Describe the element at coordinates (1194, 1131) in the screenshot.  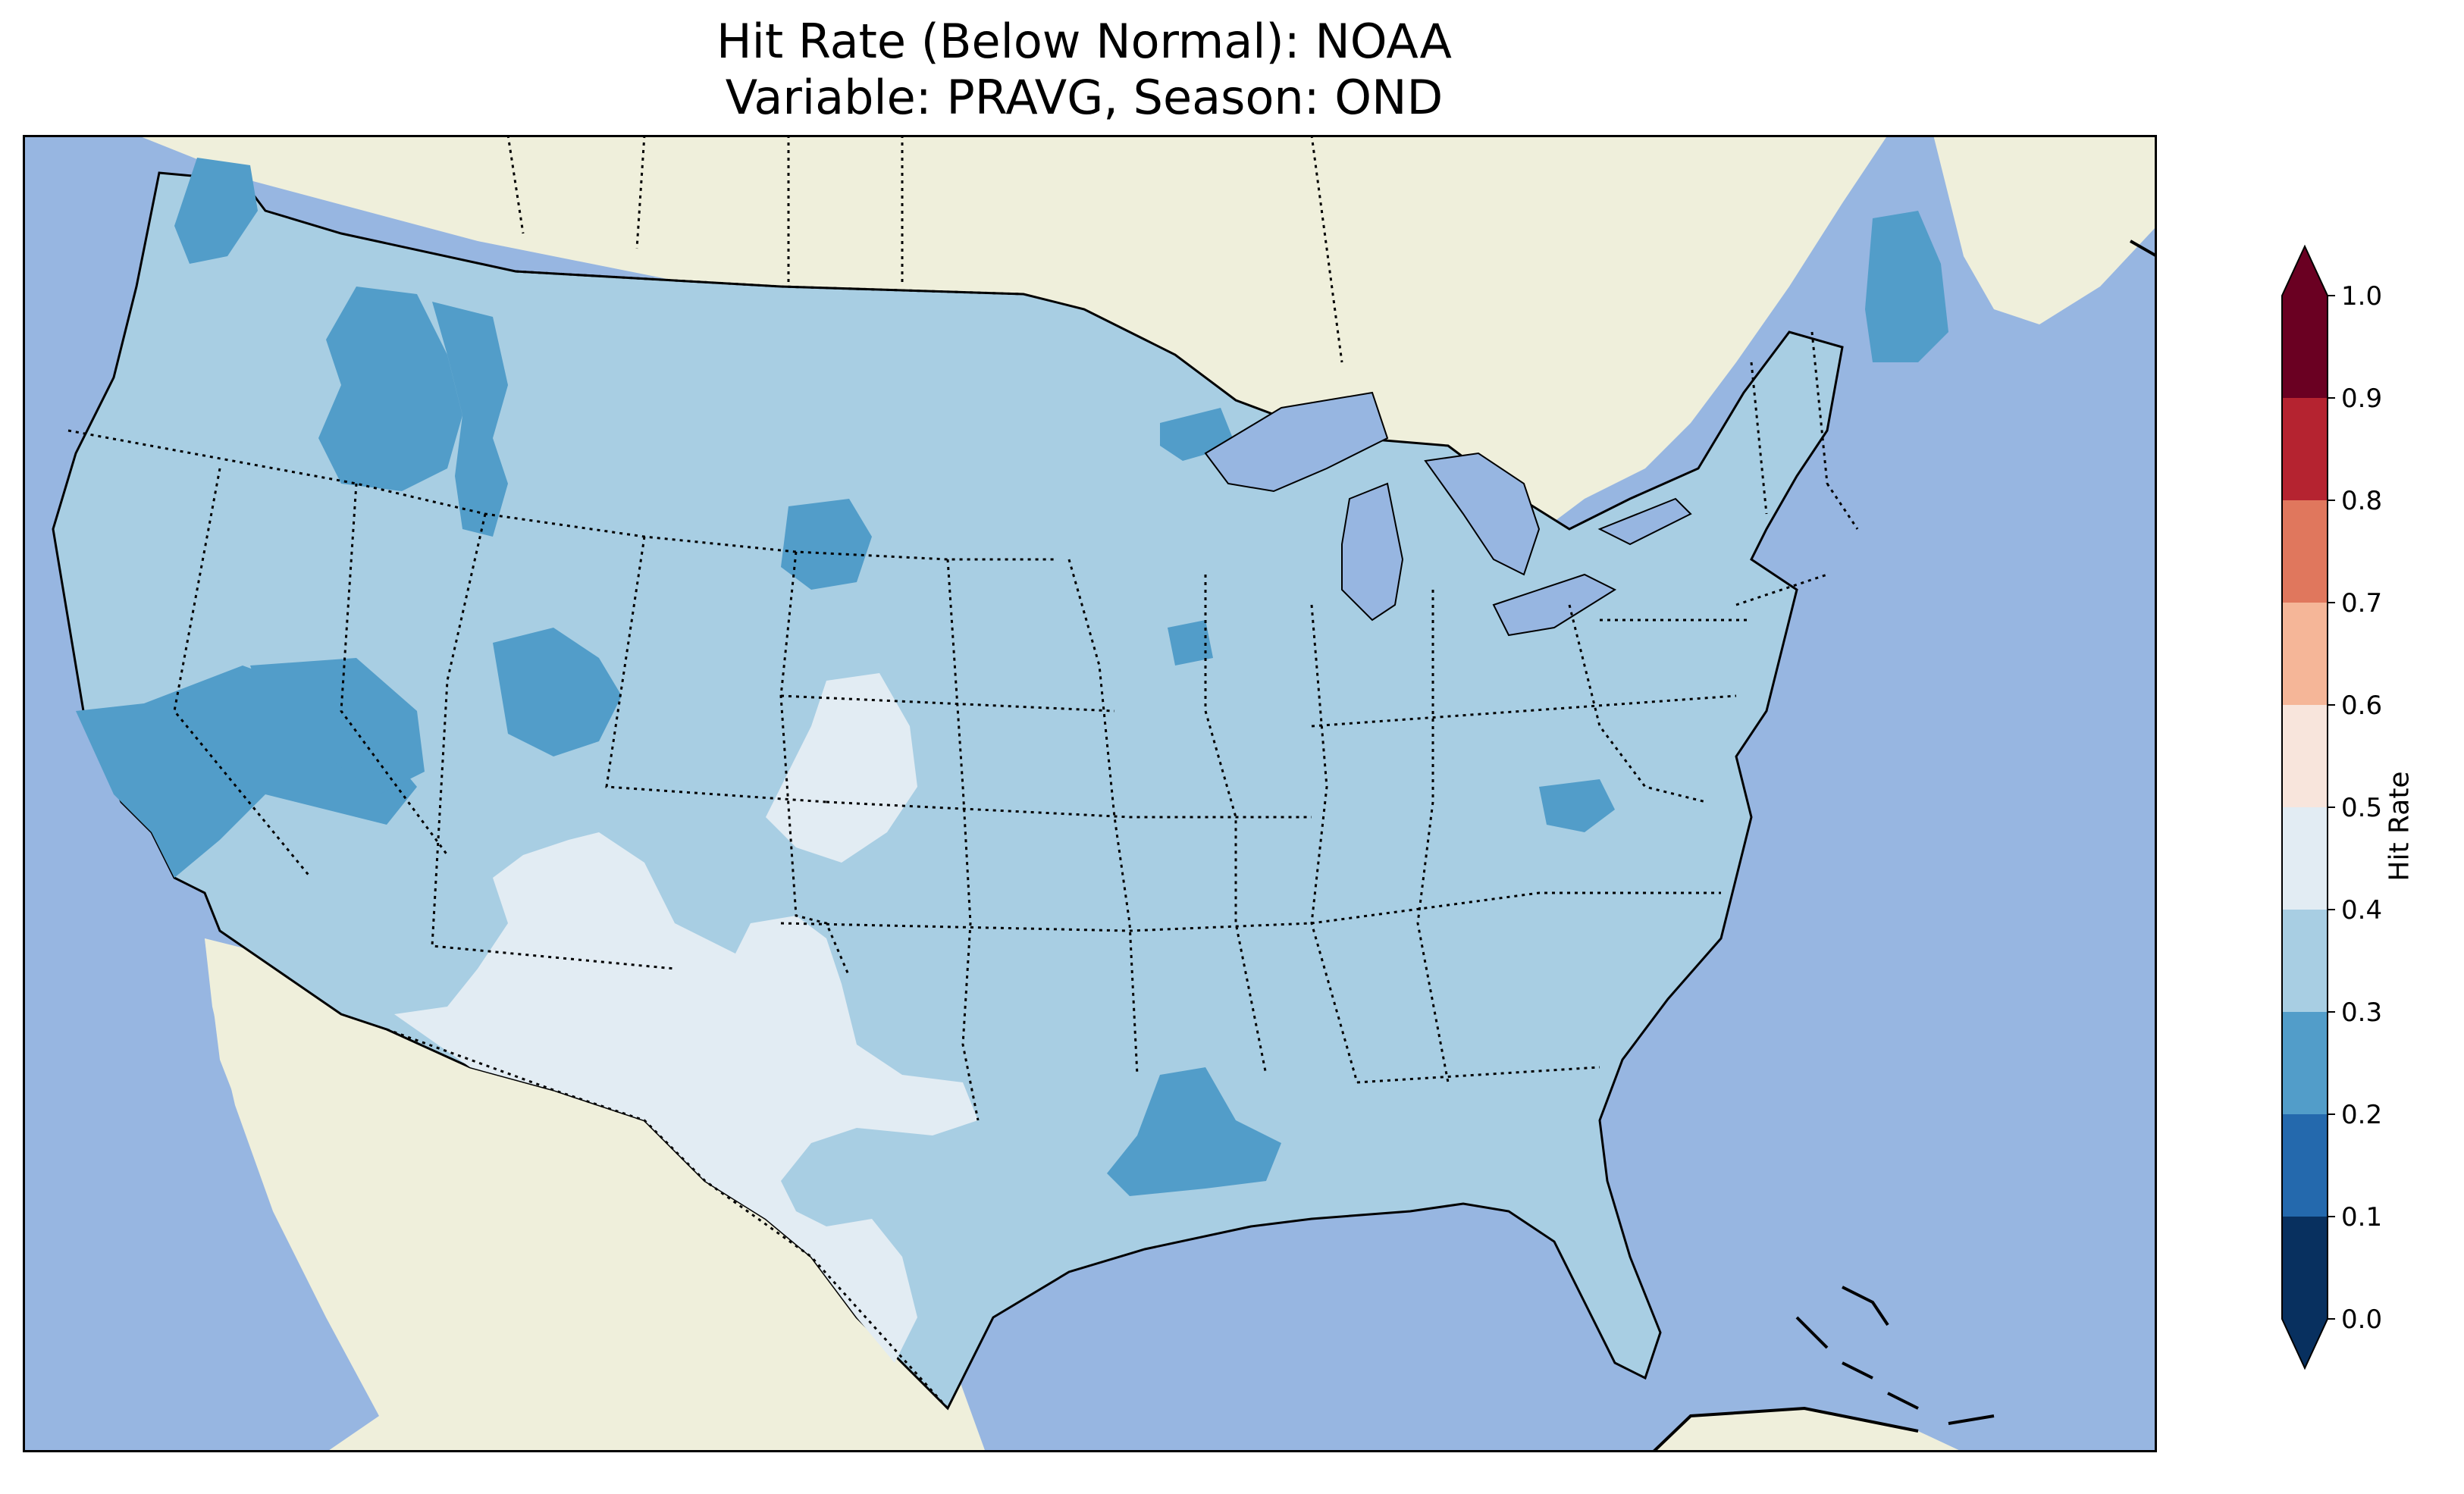
I see `region-louisiana-band-0.2-0.3` at that location.